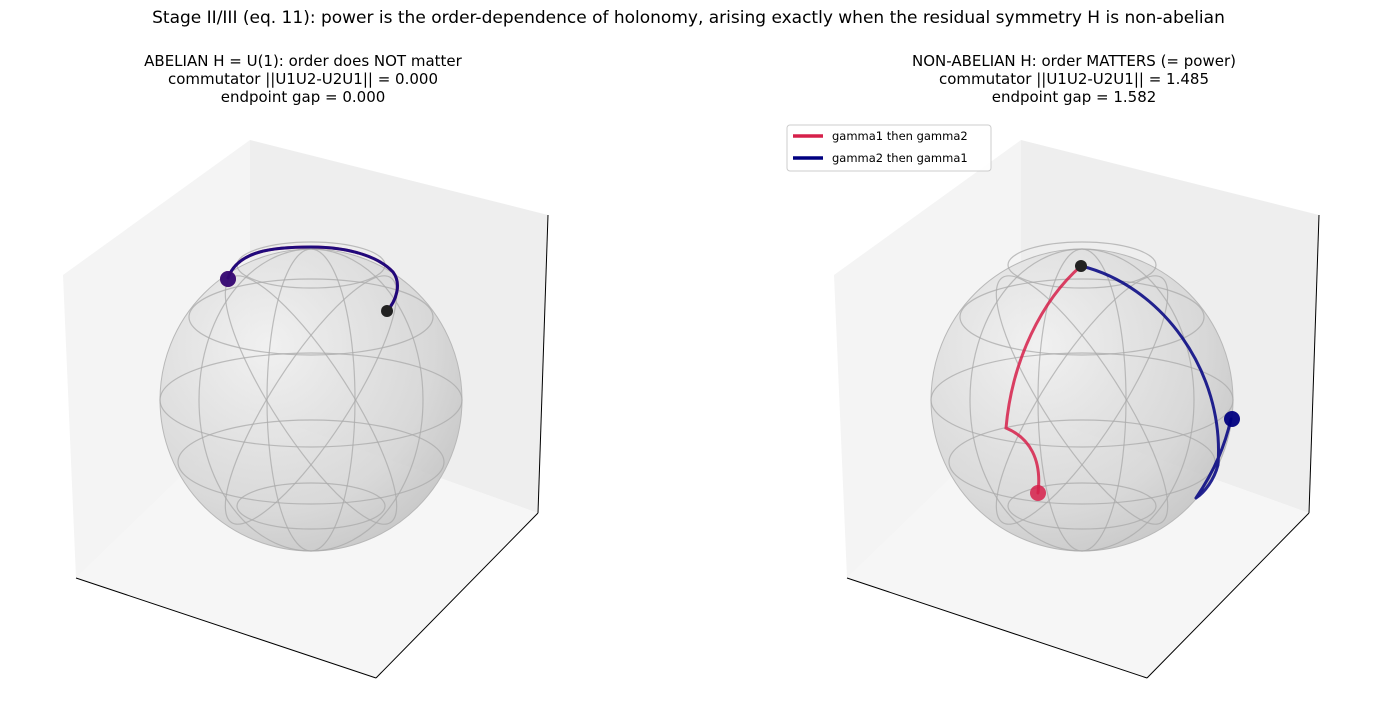 The width and height of the screenshot is (1377, 711). I want to click on panel-left-start-point-marker, so click(387, 311).